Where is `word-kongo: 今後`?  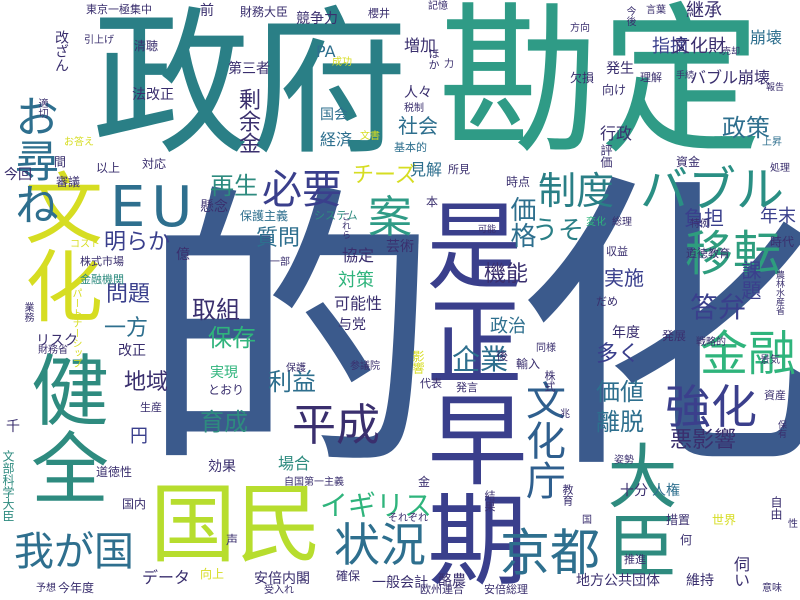
word-kongo: 今後 is located at coordinates (629, 16).